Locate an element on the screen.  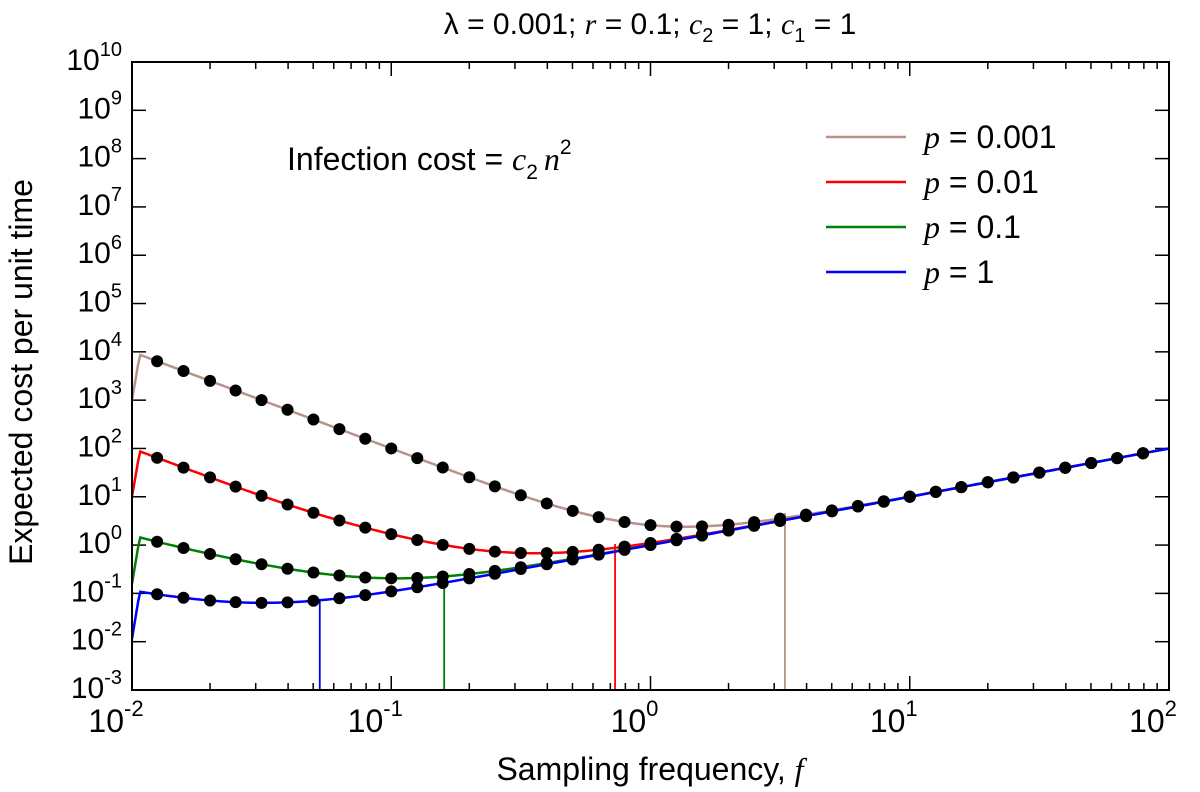
y-tick-label: 10⁰ is located at coordinates (100, 541).